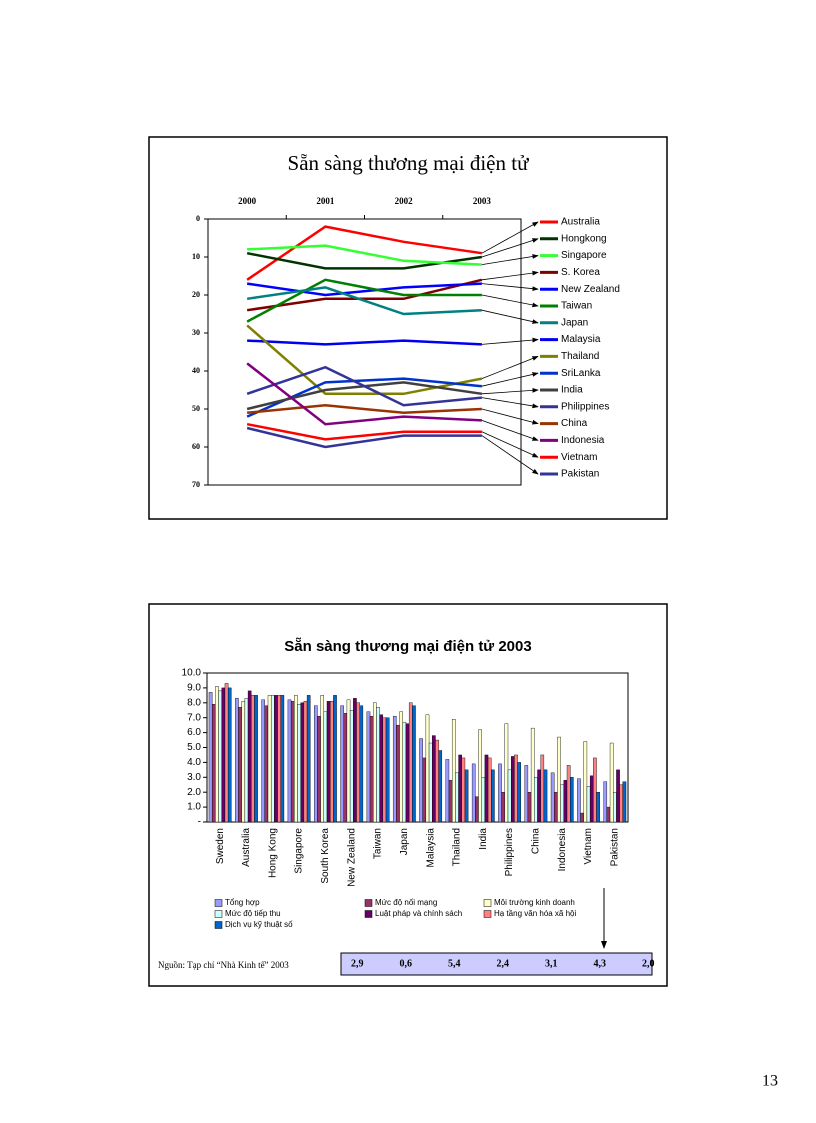  I want to click on legend-label: Indonesia, so click(583, 440).